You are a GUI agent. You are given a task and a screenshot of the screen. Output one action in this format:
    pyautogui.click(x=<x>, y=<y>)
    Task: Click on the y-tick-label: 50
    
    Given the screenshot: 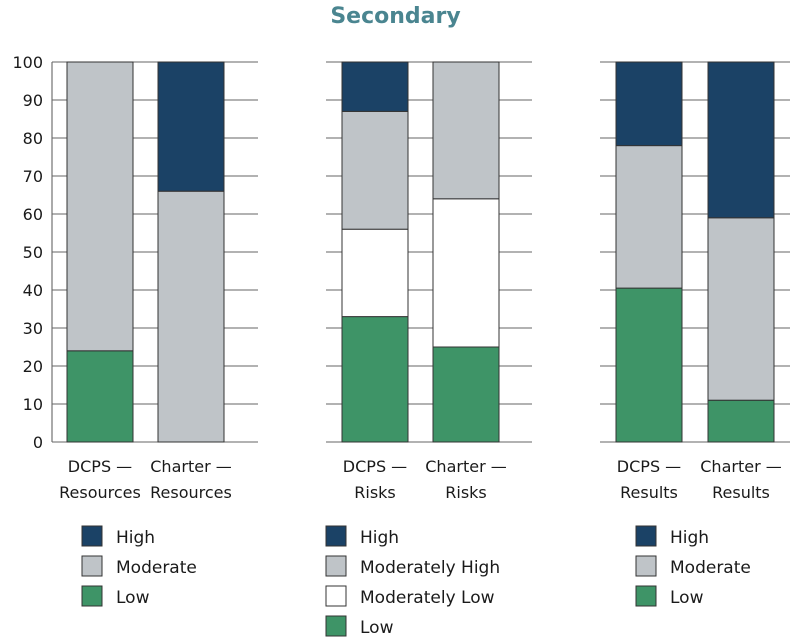 What is the action you would take?
    pyautogui.click(x=33, y=252)
    